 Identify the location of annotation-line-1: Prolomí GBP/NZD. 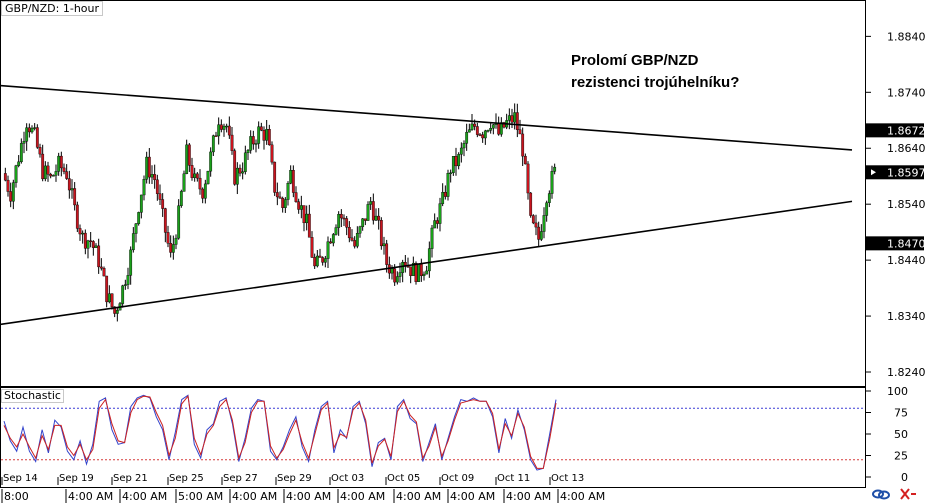
(635, 60).